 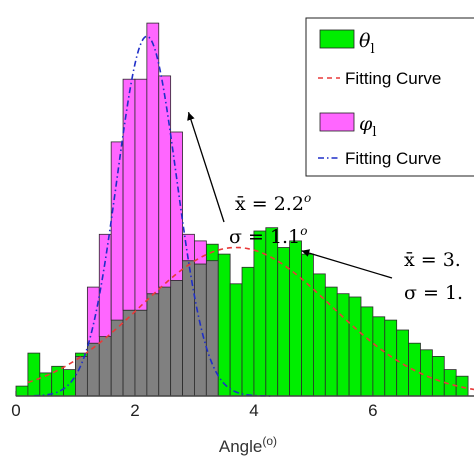 I want to click on phi-stats-annotation: x̄ = 2.2o σ = 1.1o, so click(x=249, y=180).